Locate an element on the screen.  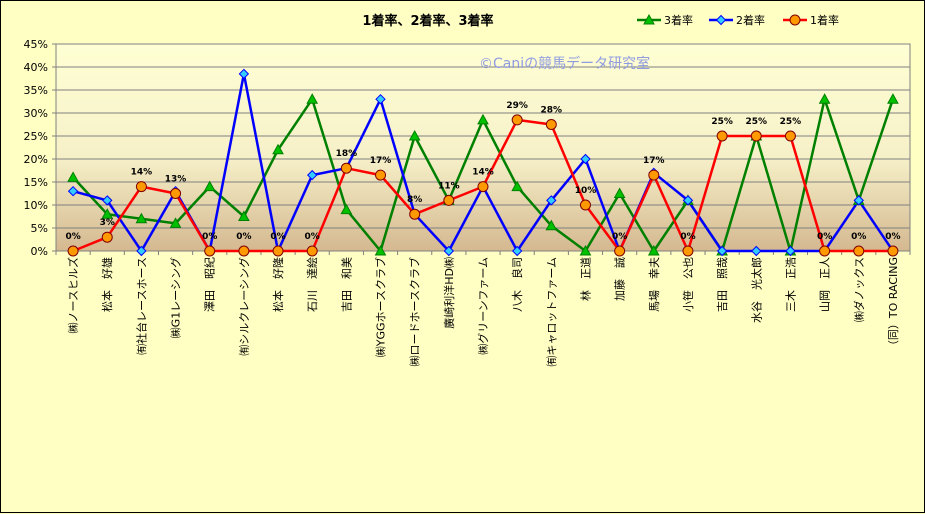
y-tick-label: 0% is located at coordinates (39, 251).